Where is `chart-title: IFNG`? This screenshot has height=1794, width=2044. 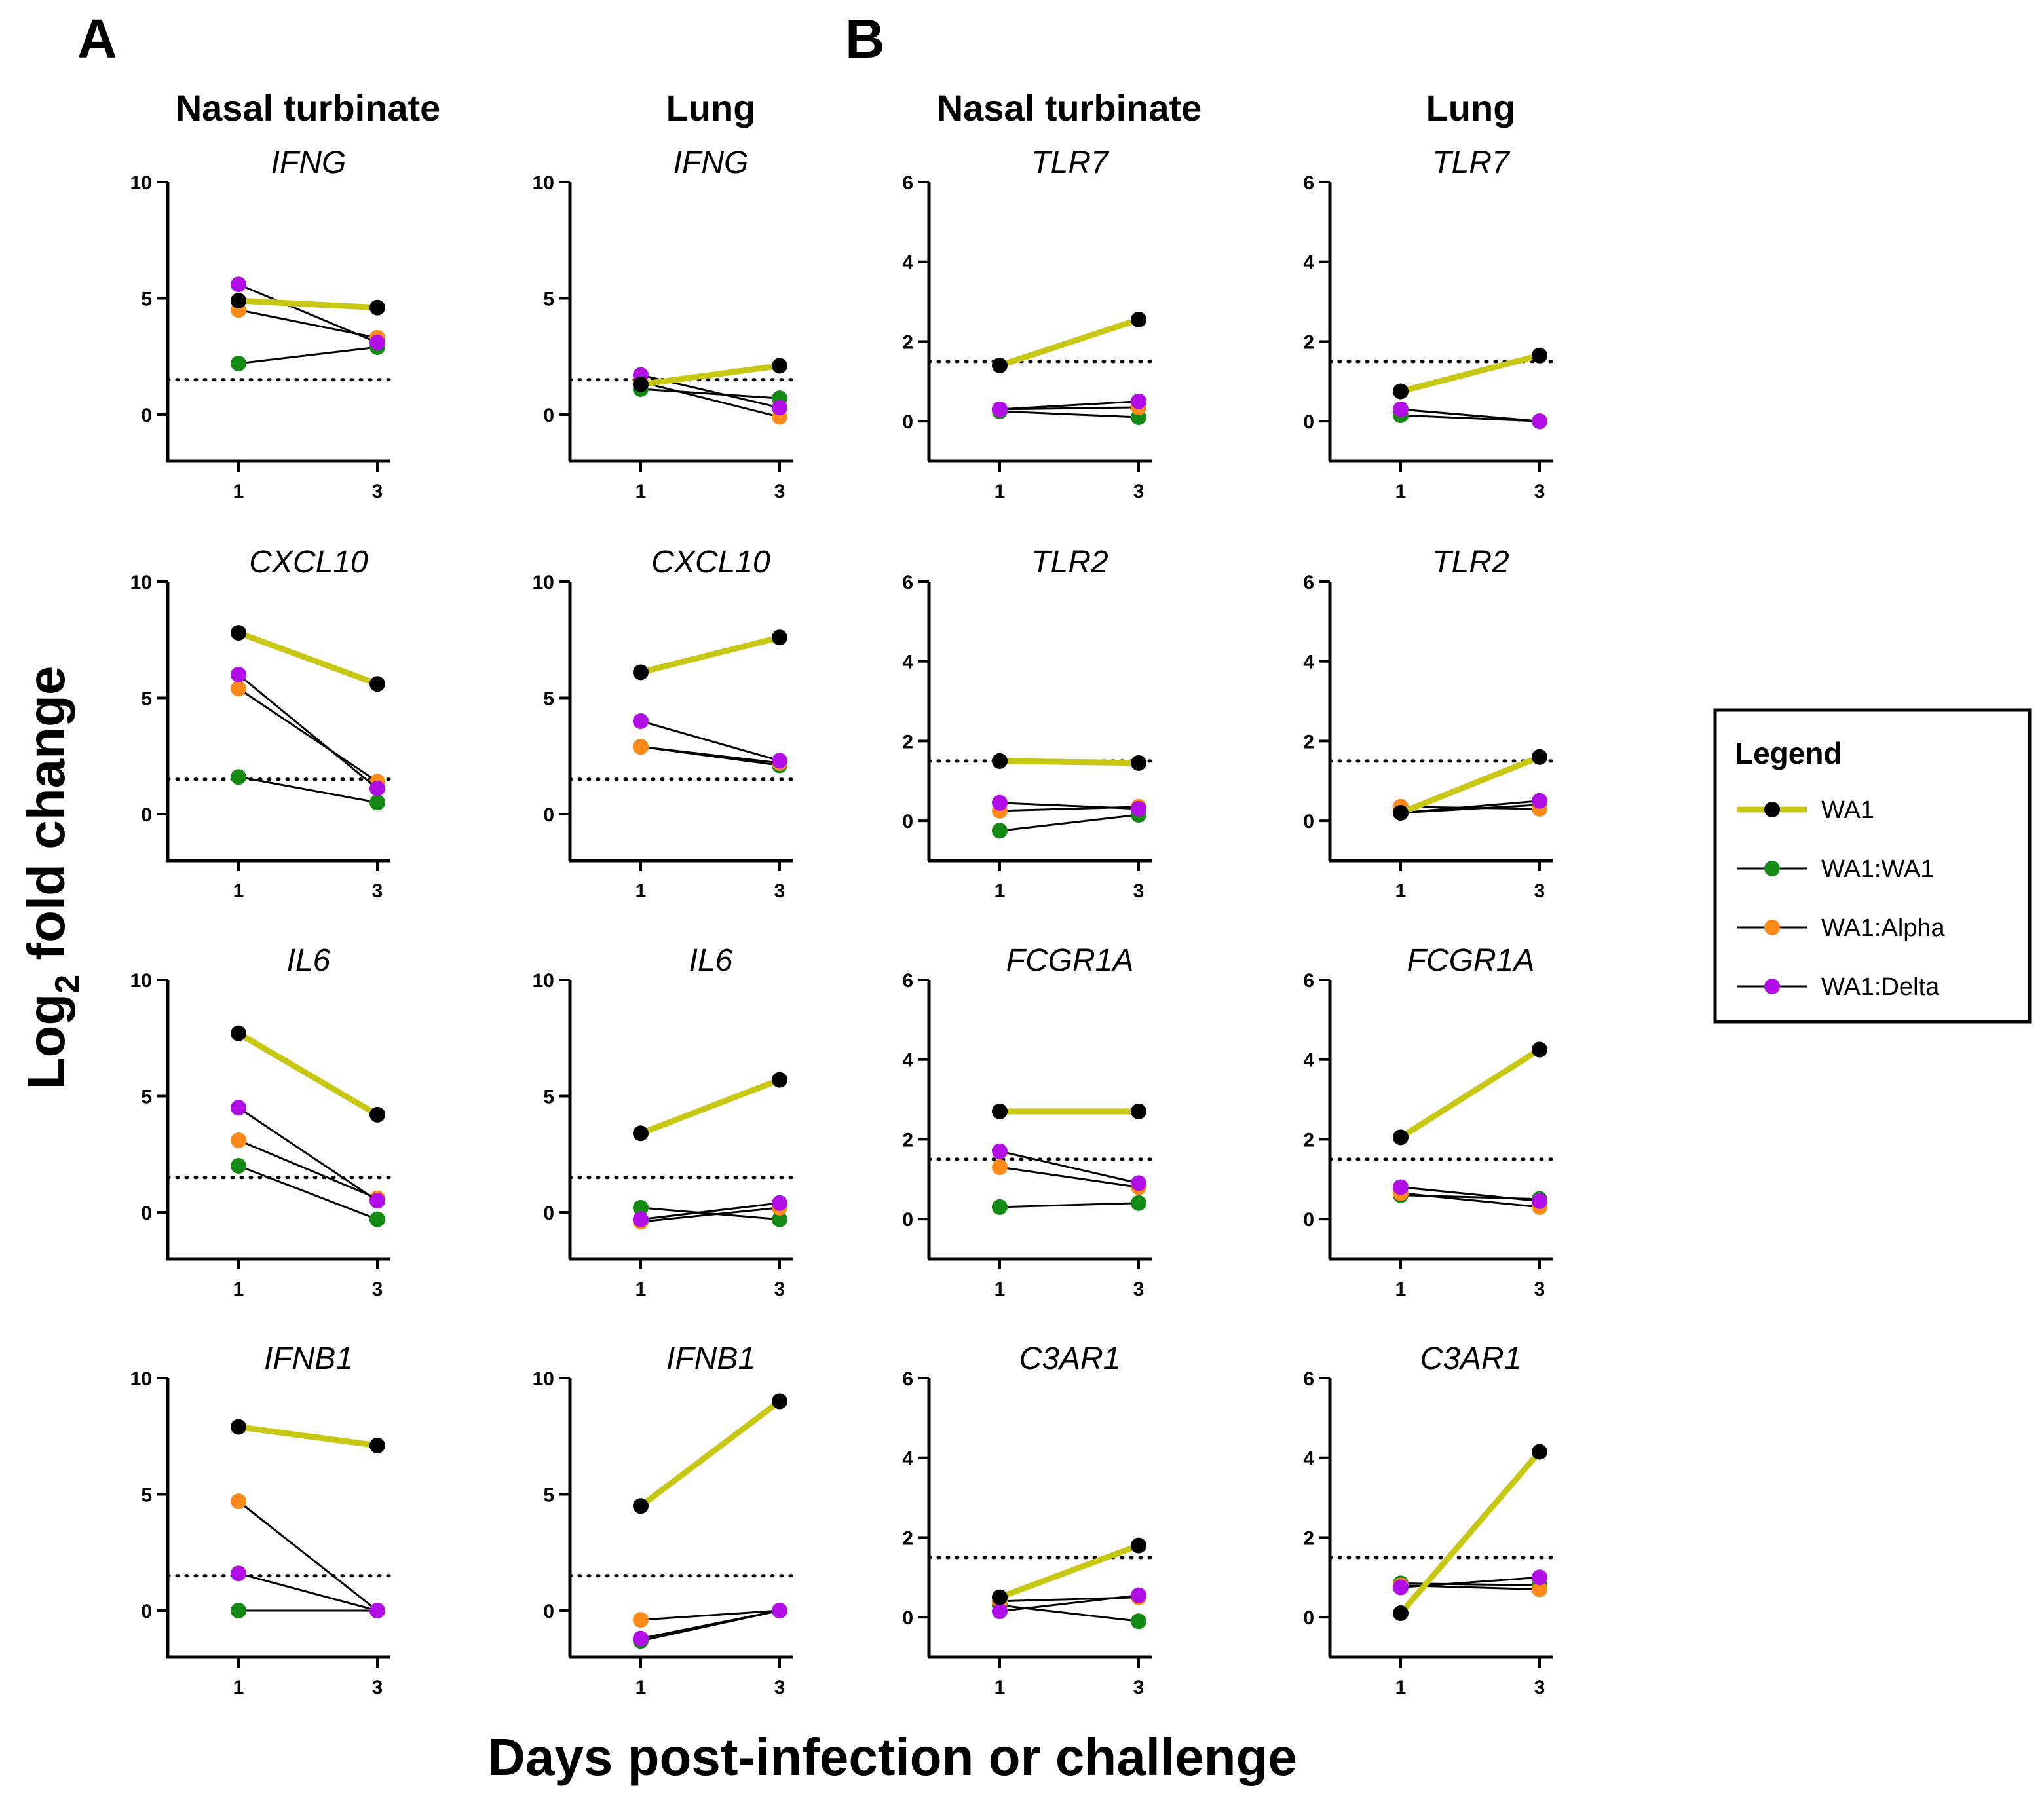
chart-title: IFNG is located at coordinates (309, 162).